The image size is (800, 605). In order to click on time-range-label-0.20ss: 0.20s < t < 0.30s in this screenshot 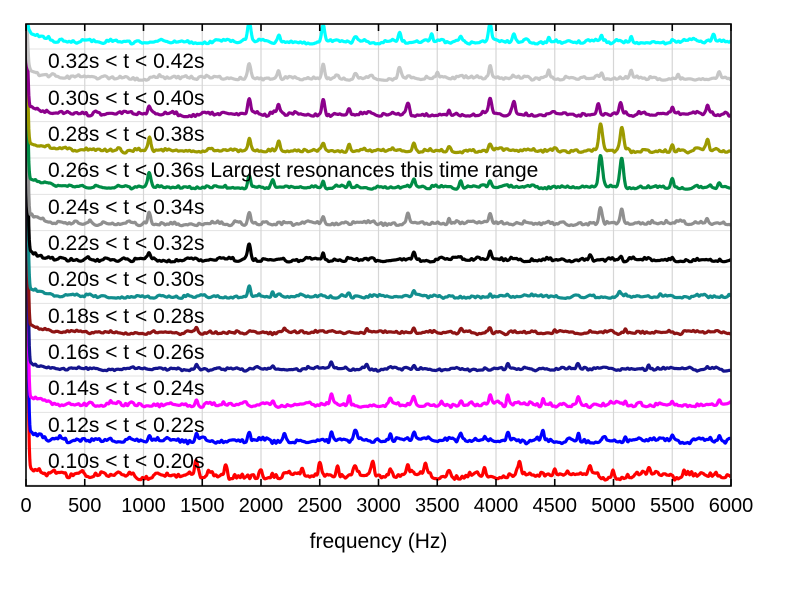, I will do `click(126, 280)`.